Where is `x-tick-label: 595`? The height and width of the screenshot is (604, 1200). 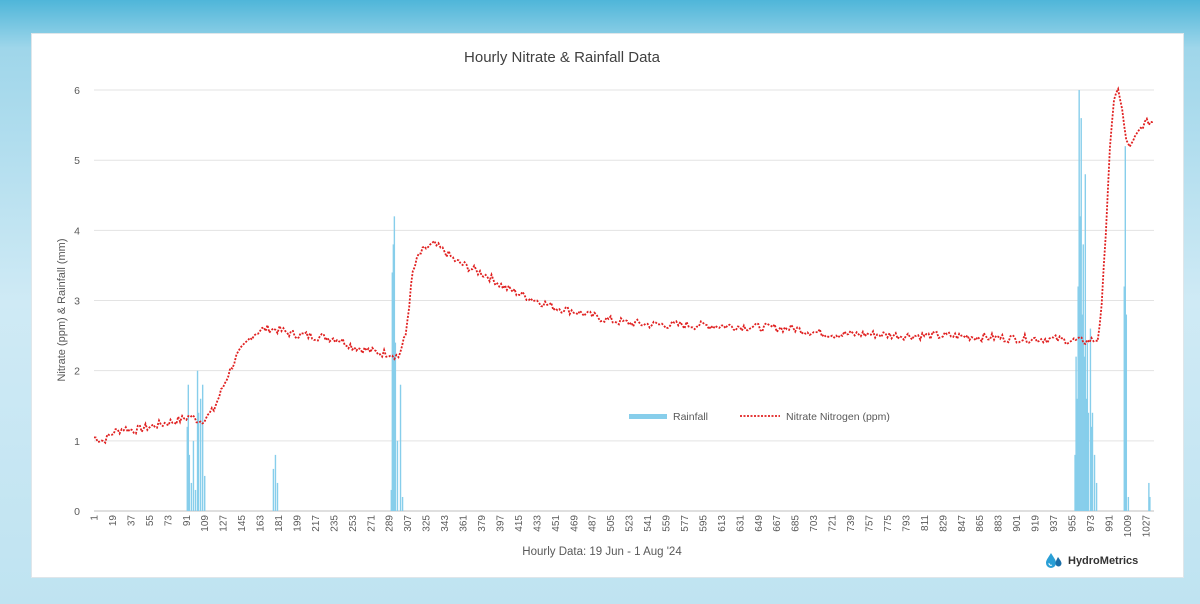 x-tick-label: 595 is located at coordinates (703, 523).